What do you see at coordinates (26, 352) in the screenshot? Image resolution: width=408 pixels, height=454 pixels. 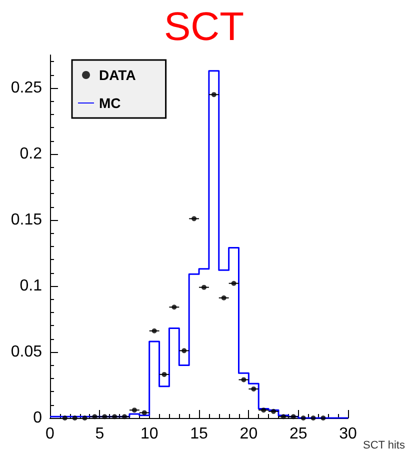 I see `y-tick-label: 0.05` at bounding box center [26, 352].